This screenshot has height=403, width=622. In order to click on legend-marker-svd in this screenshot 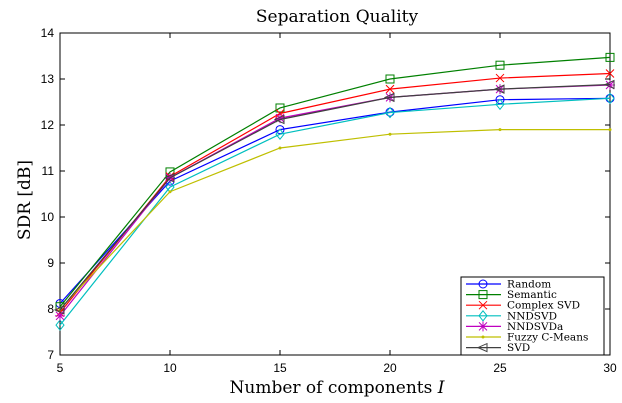, I will do `click(482, 347)`.